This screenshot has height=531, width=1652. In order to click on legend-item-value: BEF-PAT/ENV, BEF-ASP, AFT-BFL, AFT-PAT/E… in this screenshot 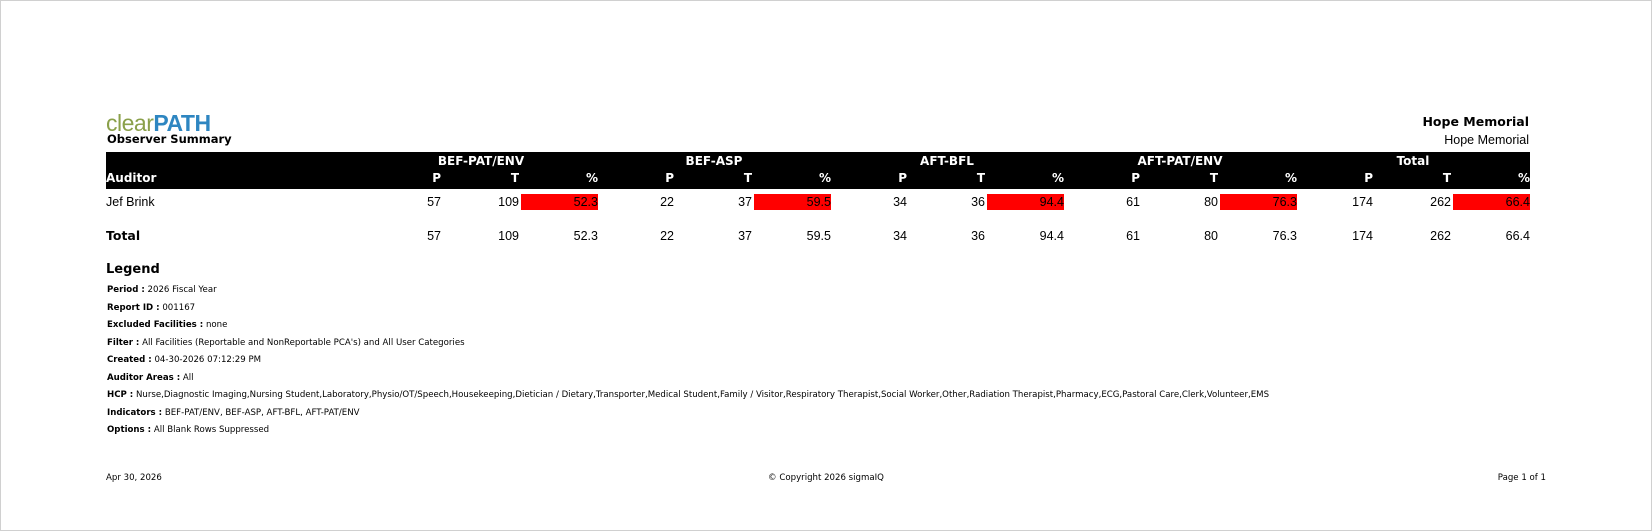, I will do `click(262, 412)`.